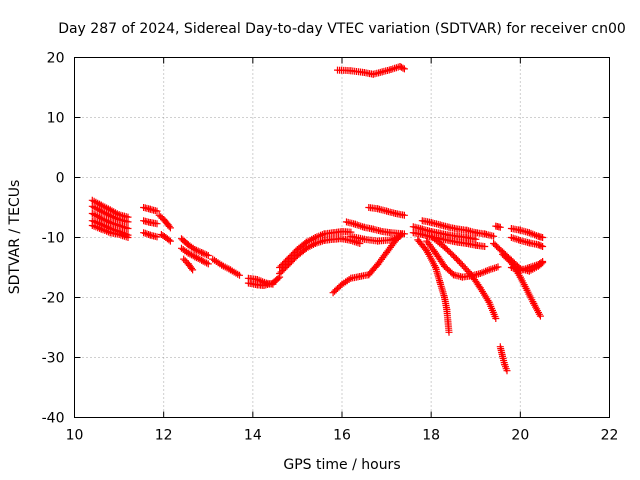 The image size is (640, 480). Describe the element at coordinates (150, 235) in the screenshot. I see `series-arc-b3` at that location.